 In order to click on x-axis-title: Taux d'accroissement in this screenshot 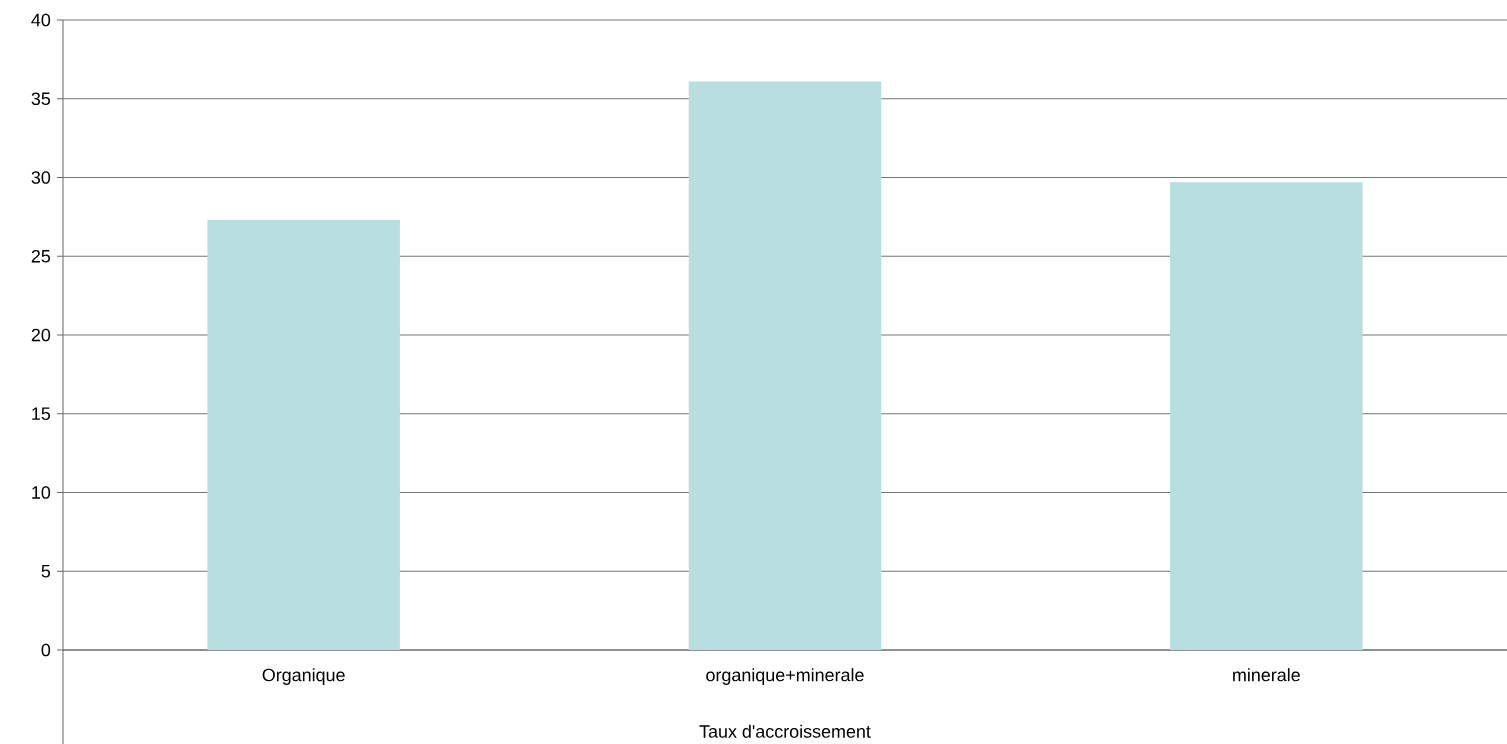, I will do `click(785, 731)`.